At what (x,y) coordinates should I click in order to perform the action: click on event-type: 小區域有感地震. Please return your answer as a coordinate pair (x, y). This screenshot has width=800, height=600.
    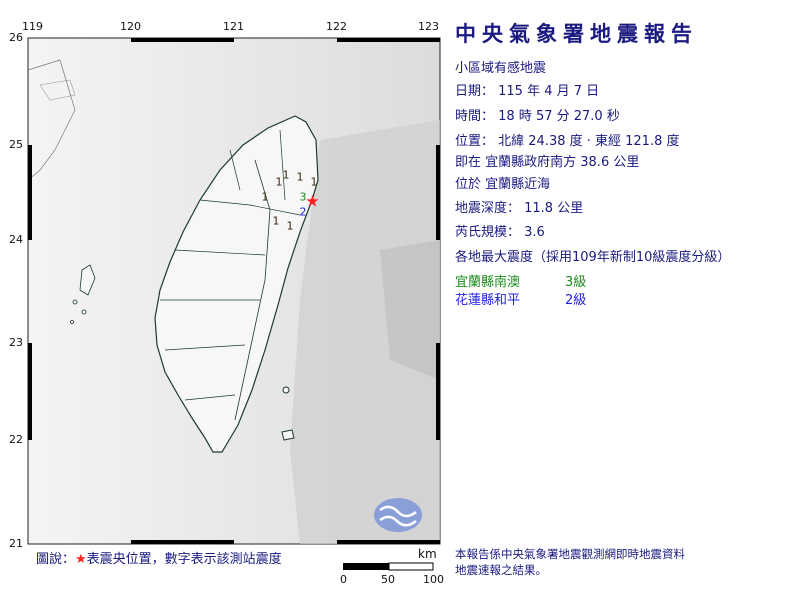
    Looking at the image, I should click on (501, 68).